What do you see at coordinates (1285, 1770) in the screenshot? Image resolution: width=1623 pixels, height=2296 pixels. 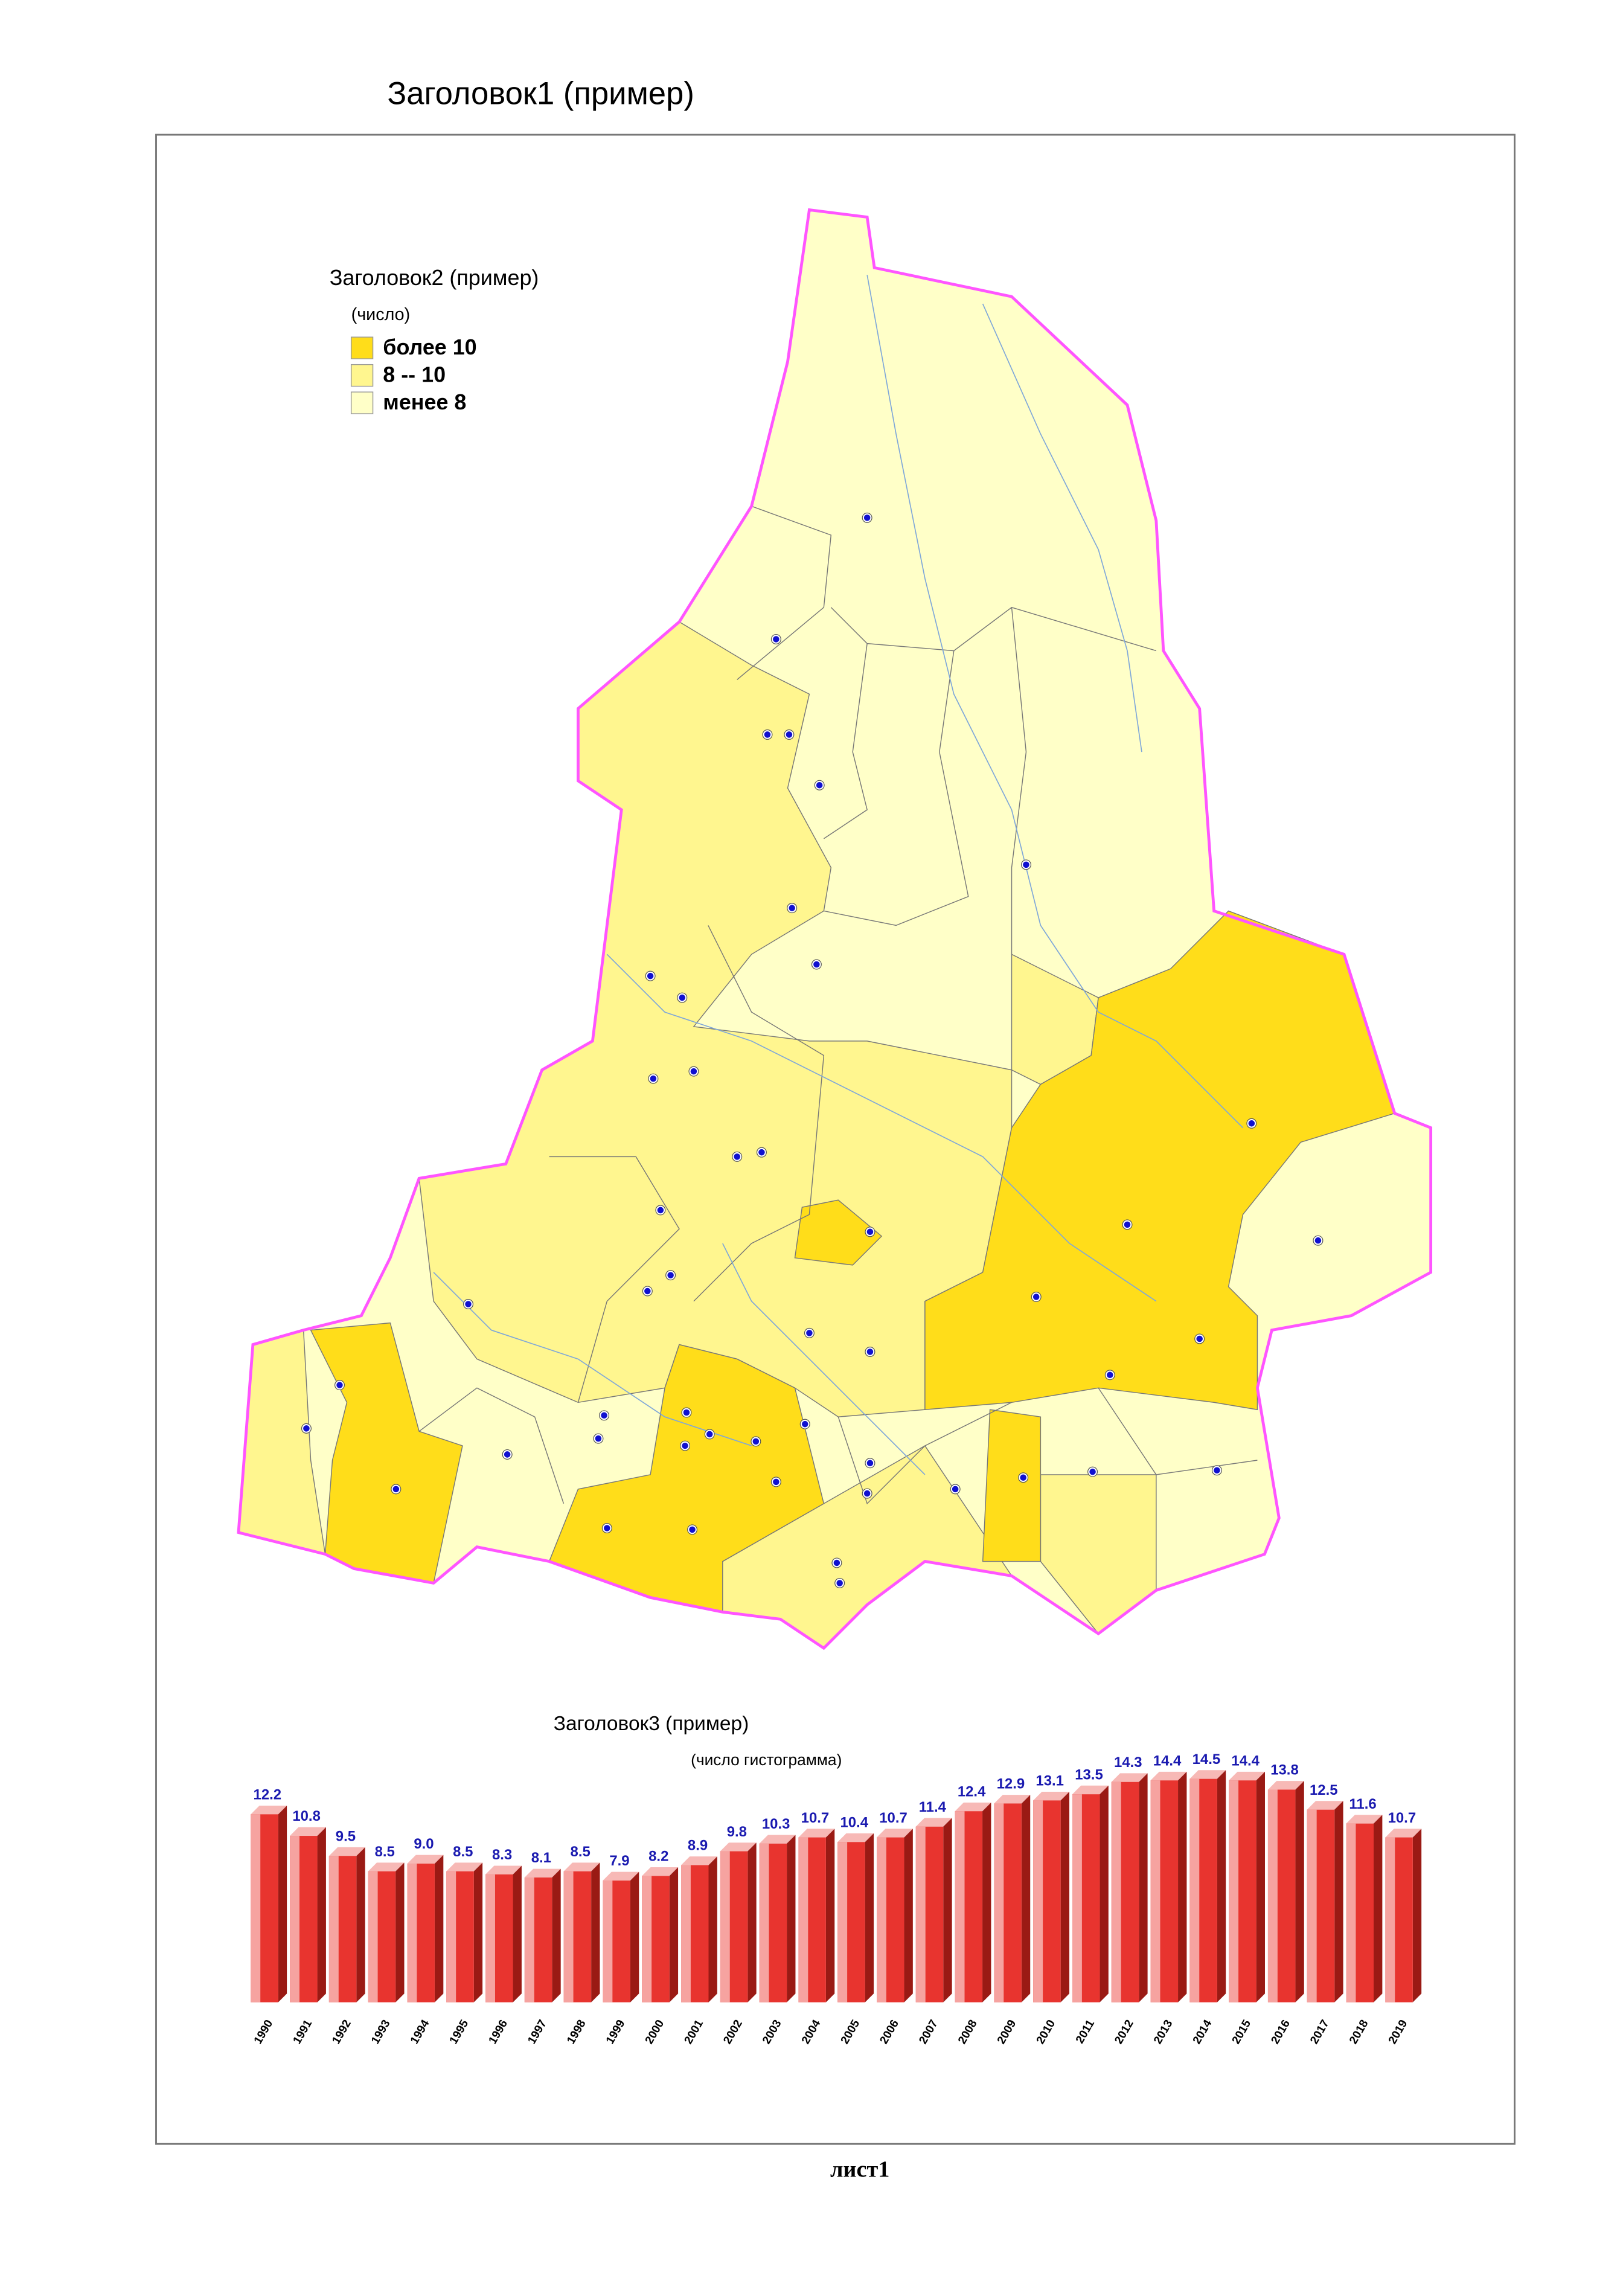 I see `value-label: 13.8` at bounding box center [1285, 1770].